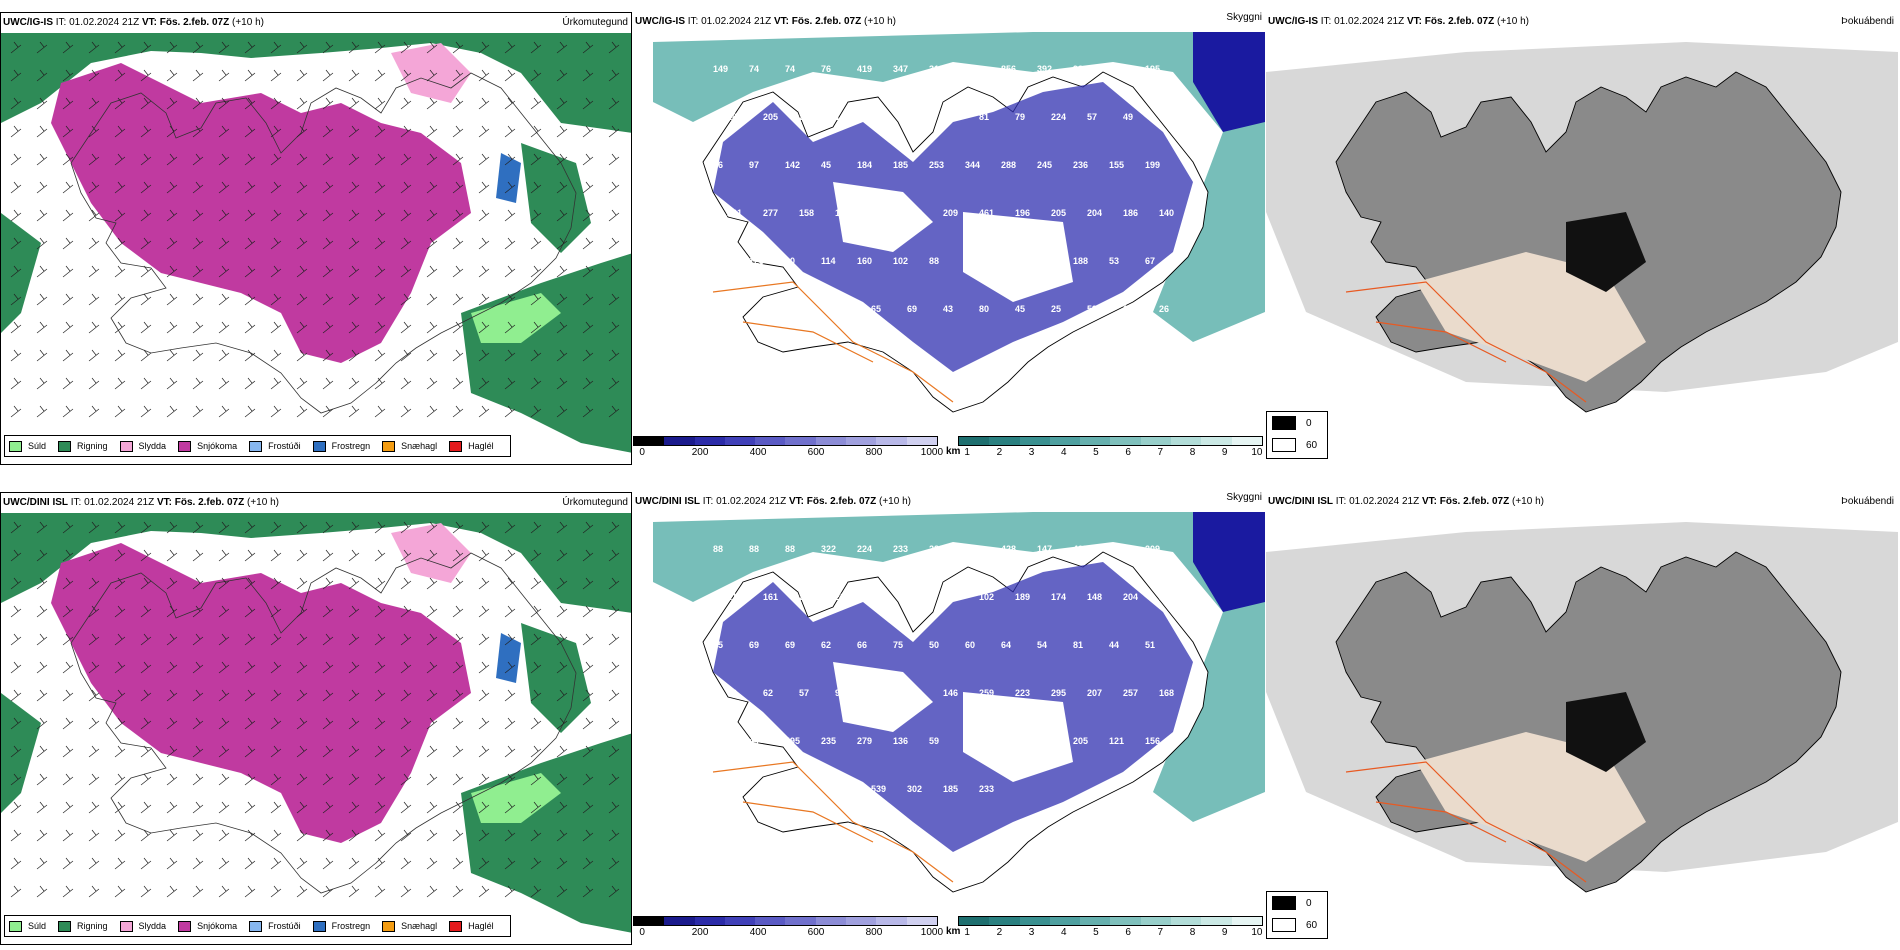 This screenshot has height=950, width=1900. I want to click on cloud-base-label: 75, so click(898, 645).